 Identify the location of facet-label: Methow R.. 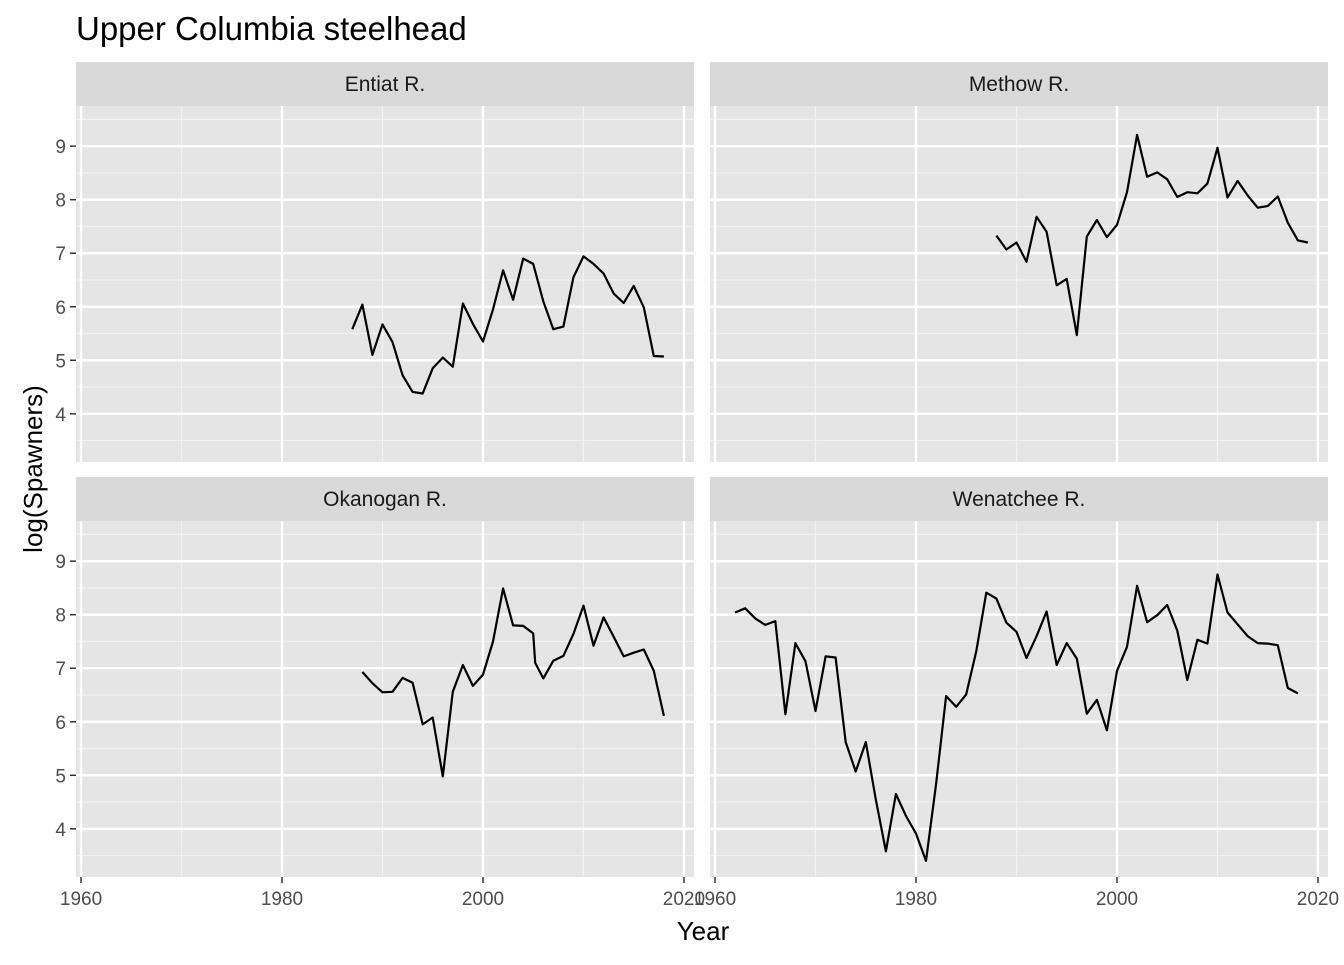
(1019, 84).